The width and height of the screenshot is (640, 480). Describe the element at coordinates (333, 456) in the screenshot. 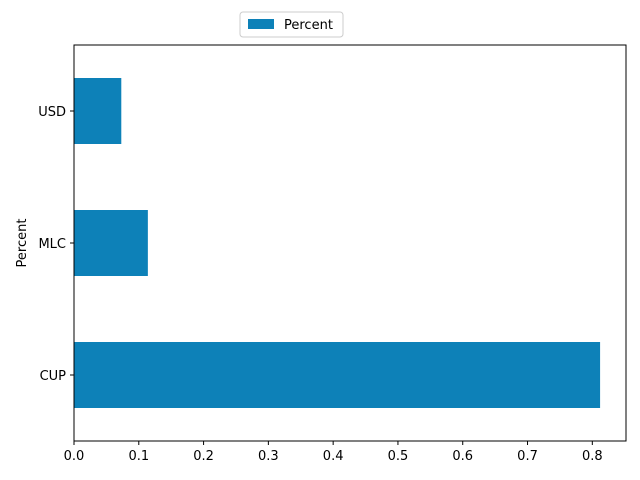

I see `x-tick-label: 0.4` at that location.